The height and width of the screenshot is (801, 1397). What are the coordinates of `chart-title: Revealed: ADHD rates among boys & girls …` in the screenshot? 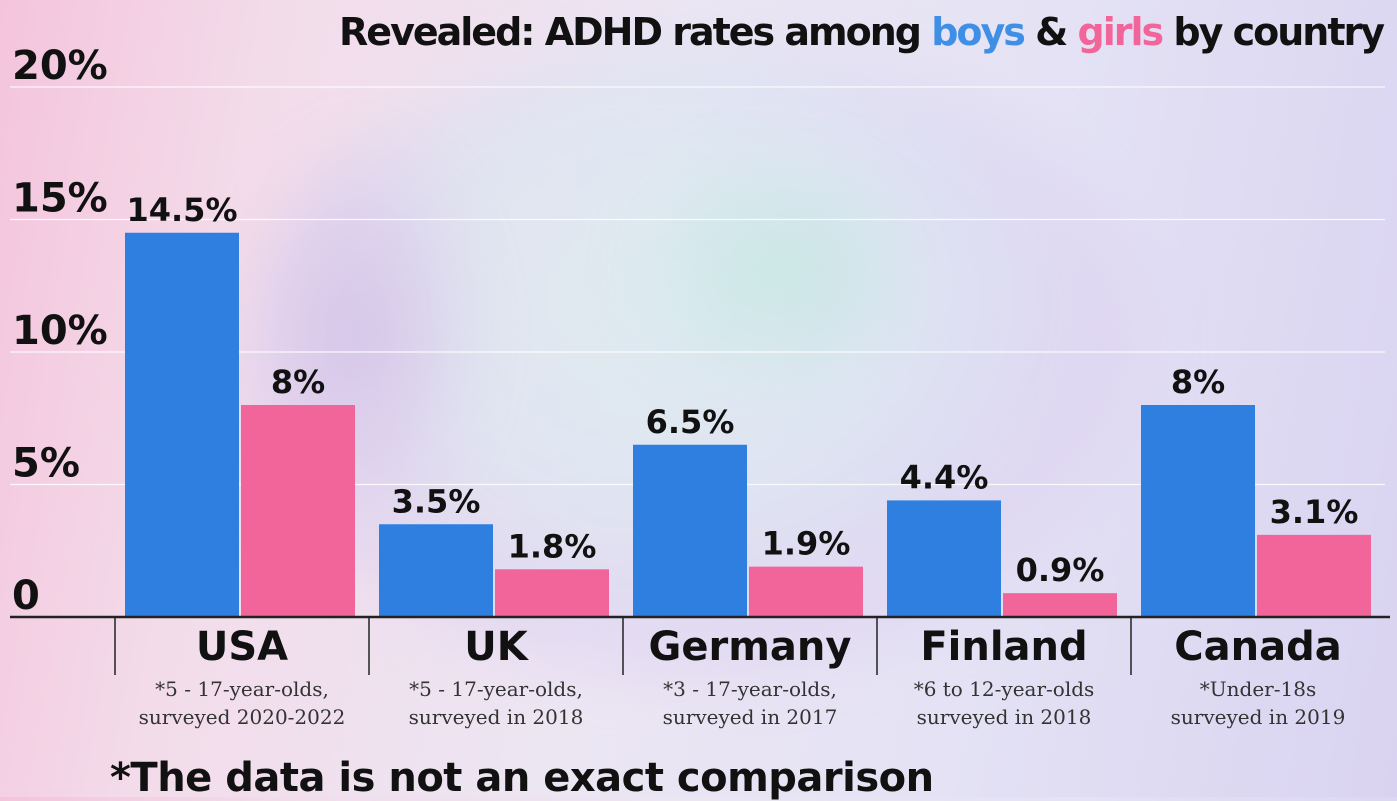 It's located at (862, 32).